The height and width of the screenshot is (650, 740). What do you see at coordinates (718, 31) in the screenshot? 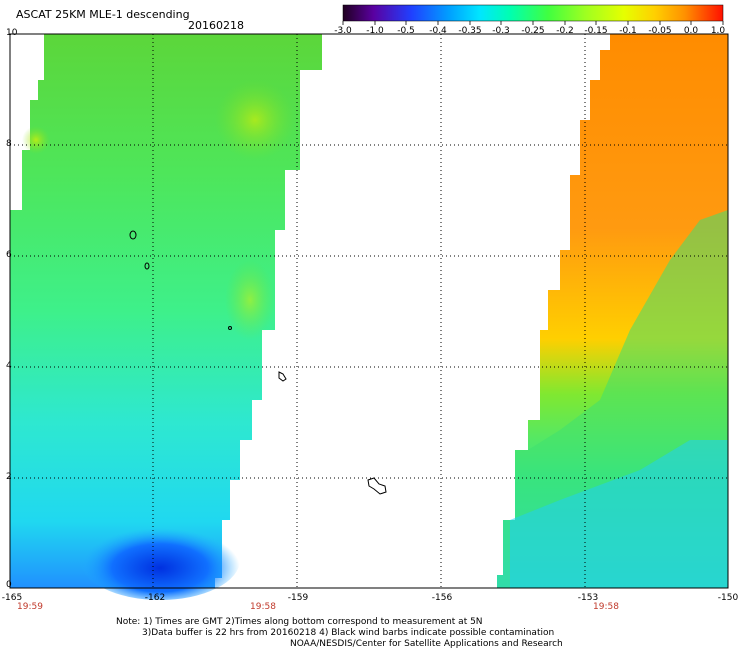
I see `colorbar-label: 1.0` at bounding box center [718, 31].